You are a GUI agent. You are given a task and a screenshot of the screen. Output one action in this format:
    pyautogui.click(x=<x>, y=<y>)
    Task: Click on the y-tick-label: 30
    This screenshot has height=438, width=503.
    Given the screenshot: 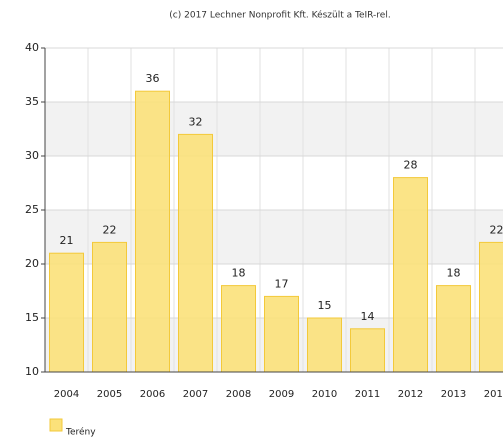 What is the action you would take?
    pyautogui.click(x=32, y=155)
    